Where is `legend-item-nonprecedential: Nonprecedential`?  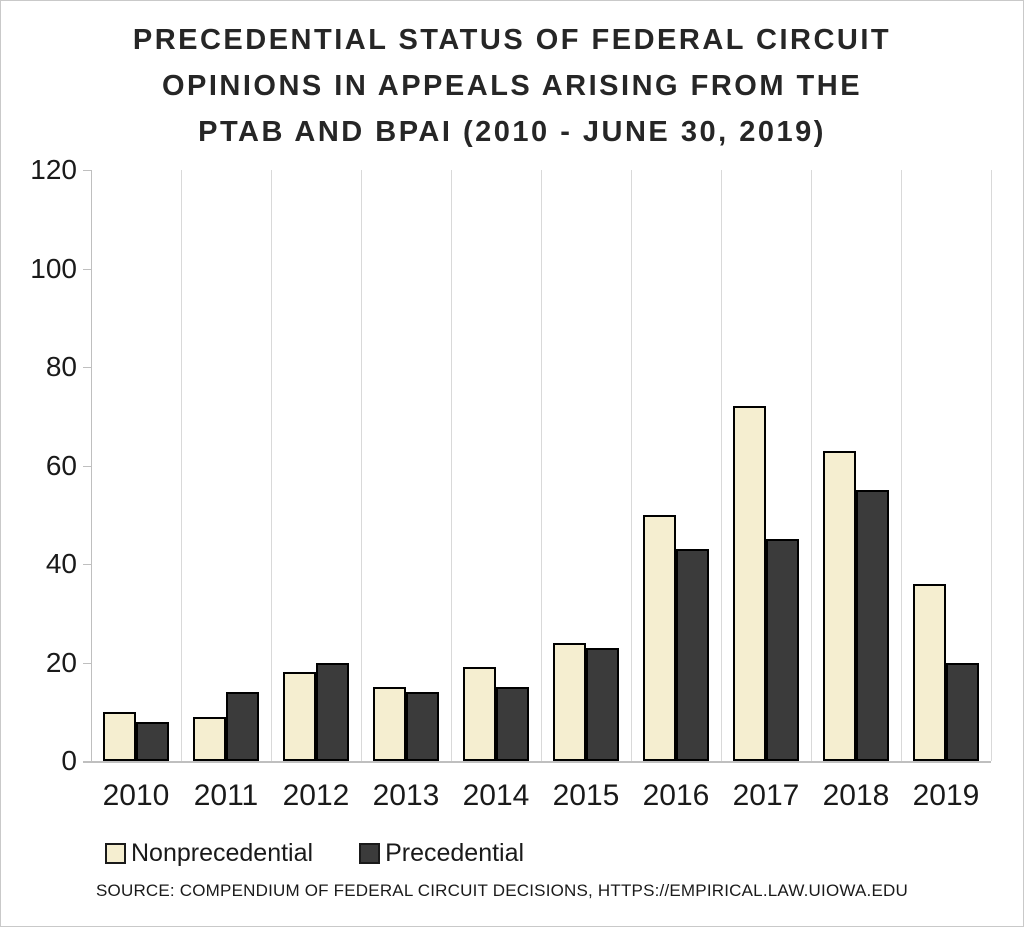 legend-item-nonprecedential: Nonprecedential is located at coordinates (209, 853).